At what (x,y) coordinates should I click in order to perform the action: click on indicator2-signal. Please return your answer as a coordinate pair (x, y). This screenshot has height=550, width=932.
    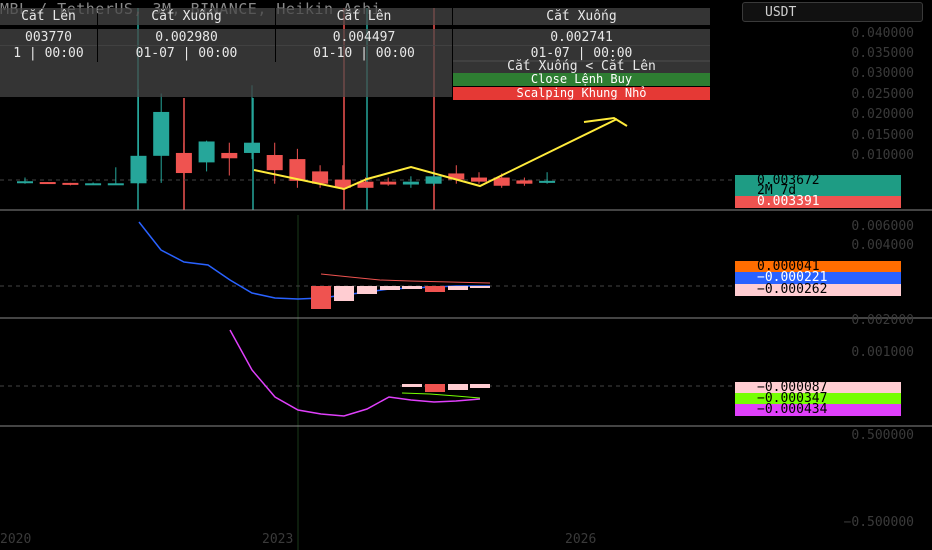
    Looking at the image, I should click on (441, 395).